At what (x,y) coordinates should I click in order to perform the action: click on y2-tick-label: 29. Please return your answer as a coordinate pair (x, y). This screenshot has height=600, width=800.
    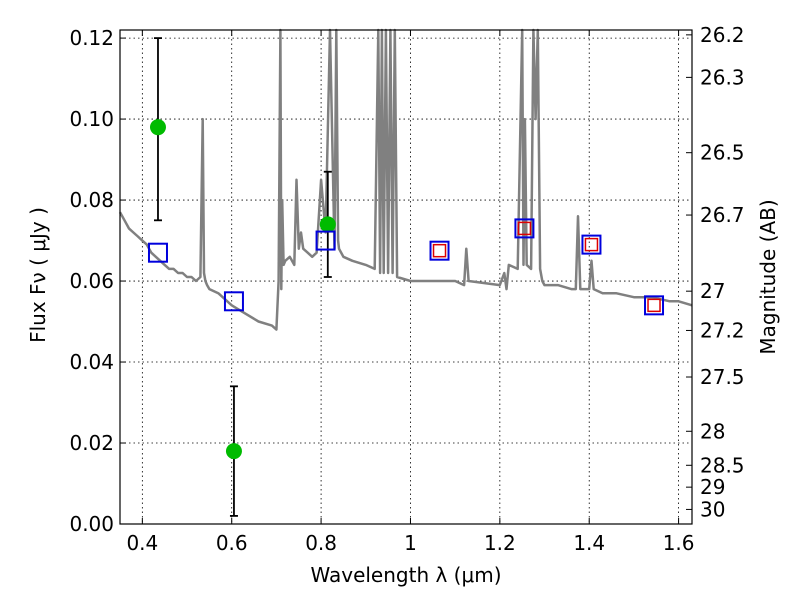
    Looking at the image, I should click on (712, 487).